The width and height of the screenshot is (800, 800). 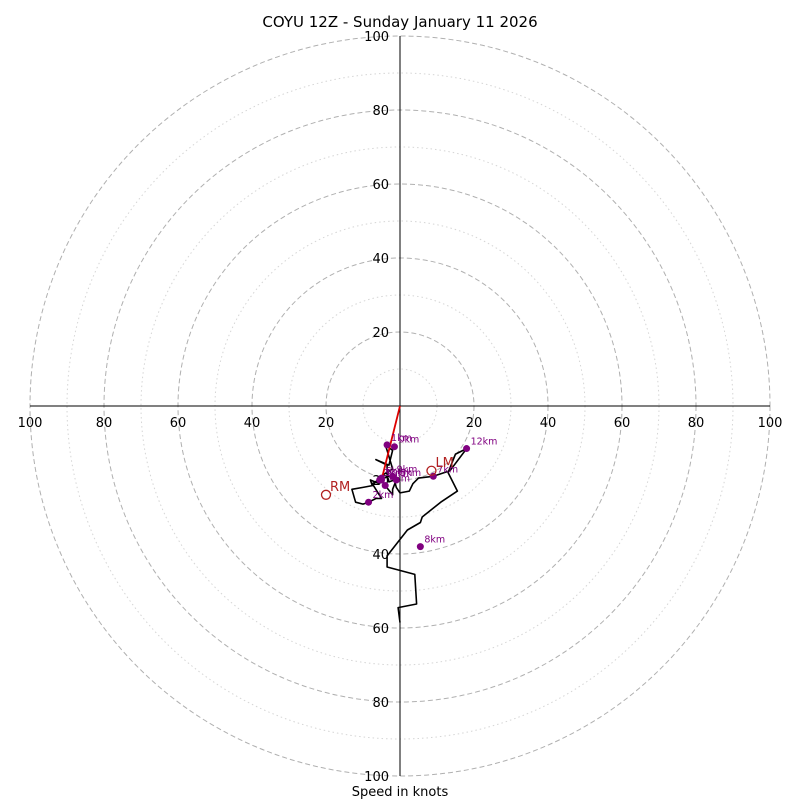 I want to click on tick-label-bottom-40: 40, so click(x=380, y=555).